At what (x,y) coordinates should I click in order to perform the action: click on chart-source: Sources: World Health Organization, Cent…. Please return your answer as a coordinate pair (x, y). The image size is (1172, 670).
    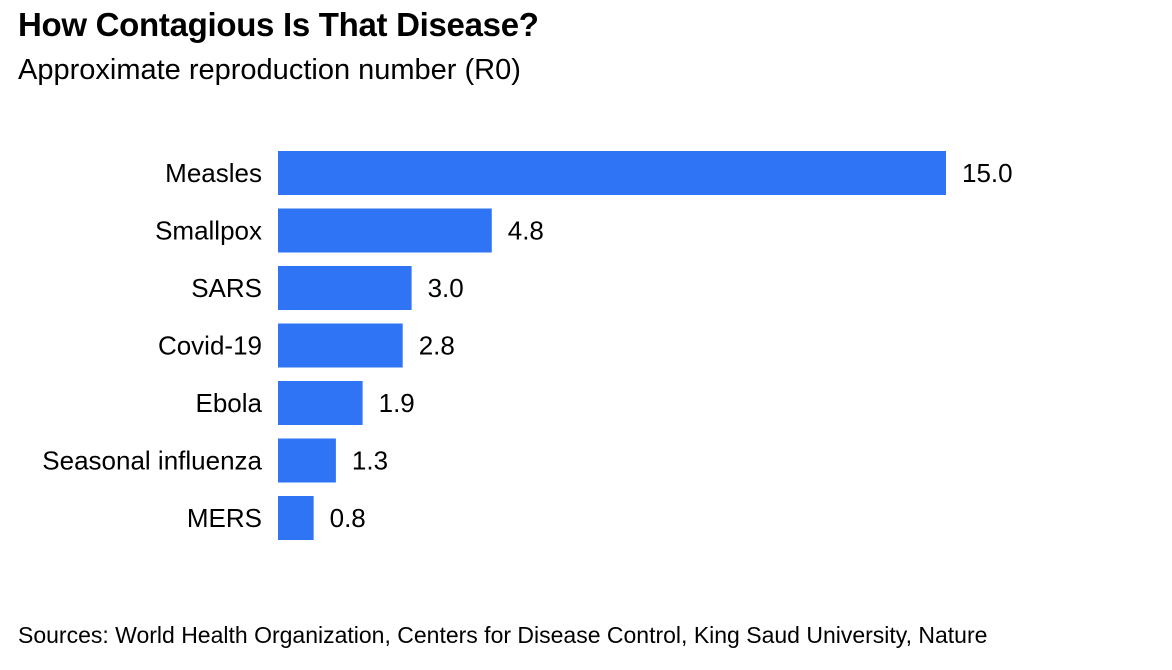
    Looking at the image, I should click on (503, 635).